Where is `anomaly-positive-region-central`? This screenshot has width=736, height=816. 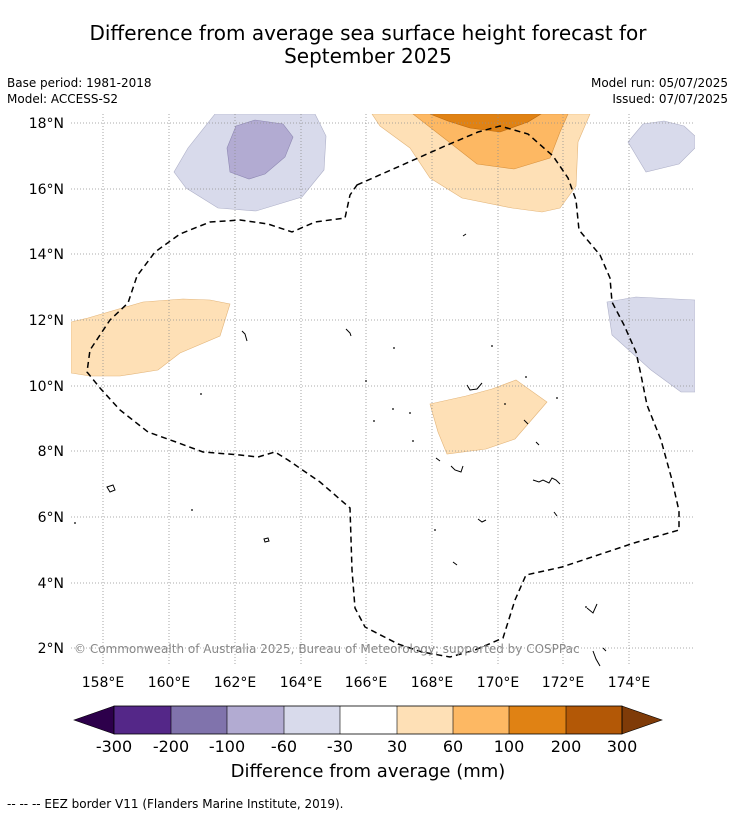 anomaly-positive-region-central is located at coordinates (488, 417).